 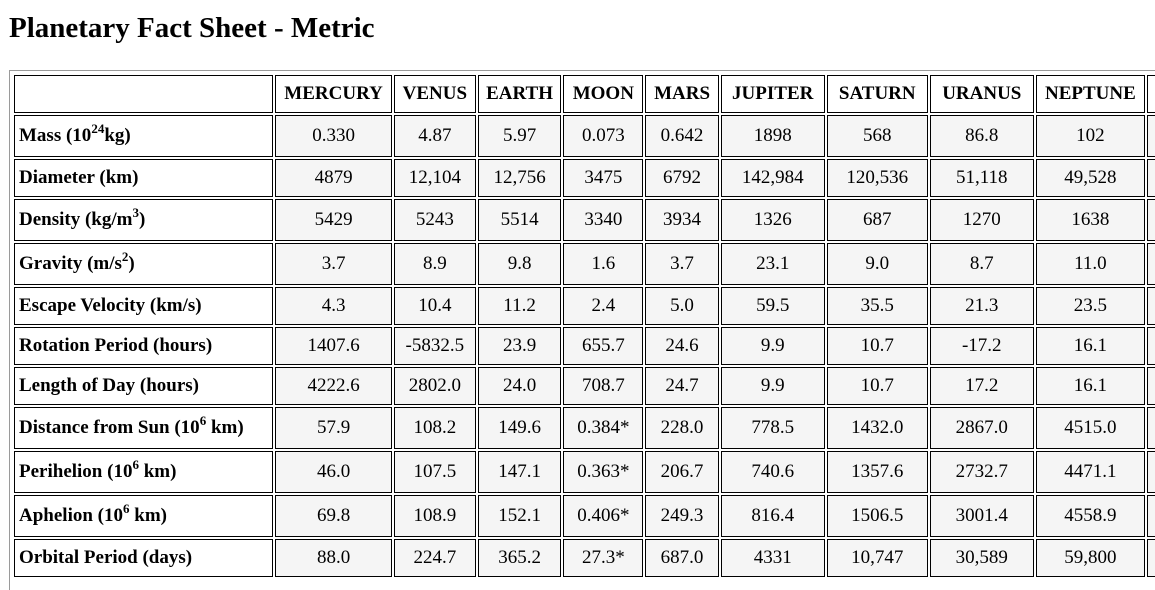 What do you see at coordinates (1090, 516) in the screenshot?
I see `value-cell: 4558.9` at bounding box center [1090, 516].